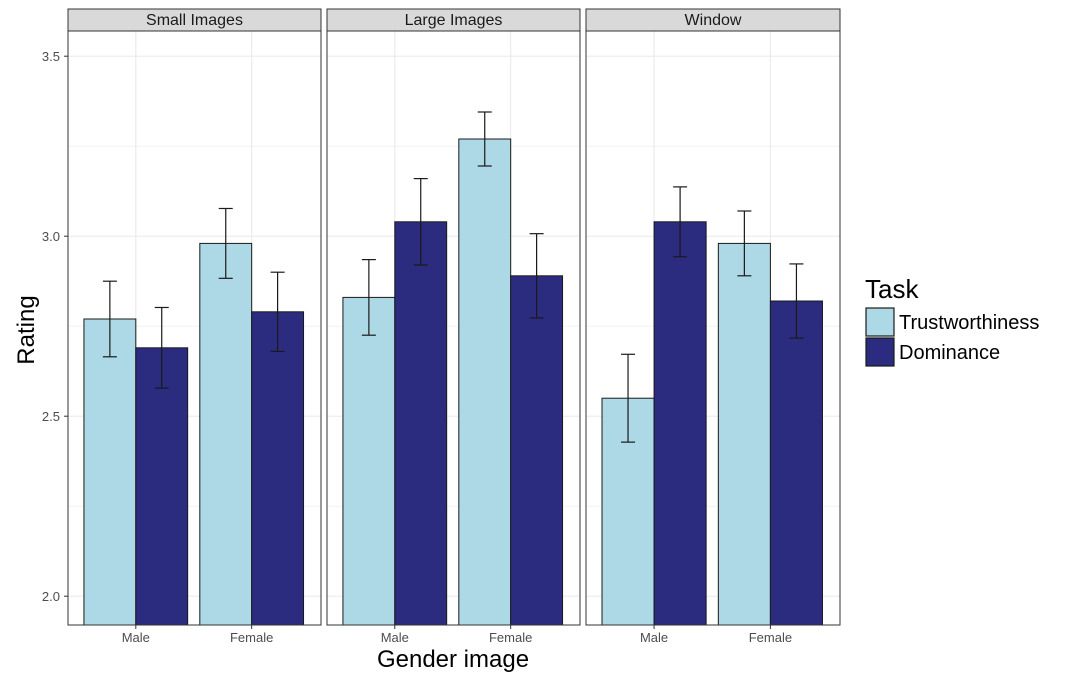 The height and width of the screenshot is (675, 1071). Describe the element at coordinates (194, 20) in the screenshot. I see `facet-strip-label: Small Images` at that location.